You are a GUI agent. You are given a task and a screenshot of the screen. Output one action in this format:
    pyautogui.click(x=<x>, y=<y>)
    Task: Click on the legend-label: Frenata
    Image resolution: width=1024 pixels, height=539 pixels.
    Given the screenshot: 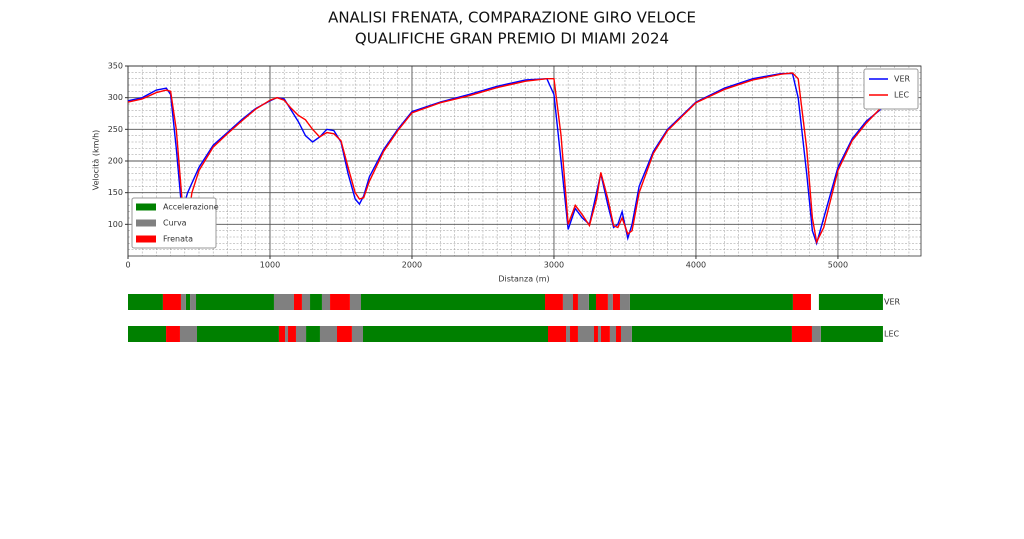 What is the action you would take?
    pyautogui.click(x=178, y=239)
    